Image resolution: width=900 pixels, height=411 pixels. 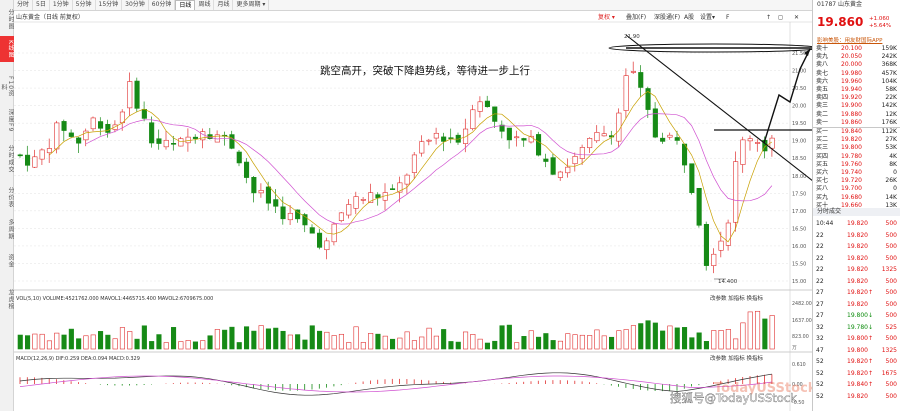 I want to click on macd-line, so click(x=395, y=384).